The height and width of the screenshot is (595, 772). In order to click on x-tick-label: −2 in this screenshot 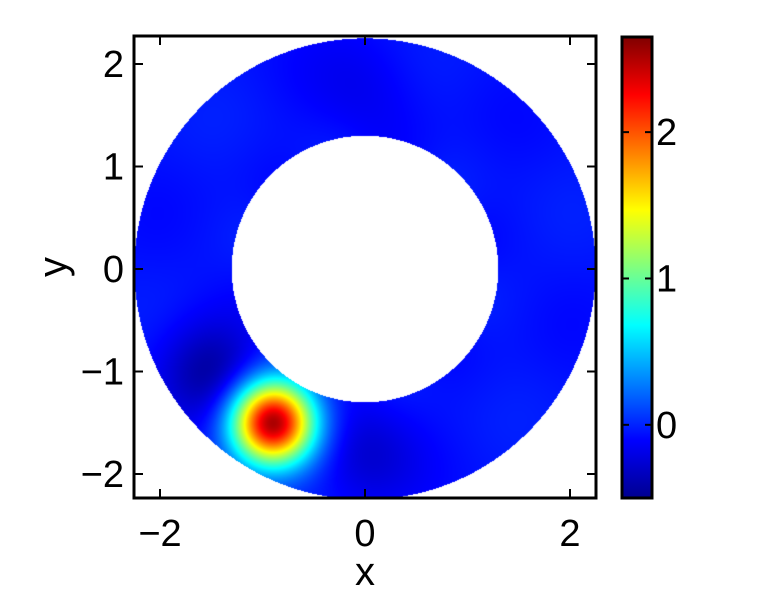, I will do `click(159, 534)`.